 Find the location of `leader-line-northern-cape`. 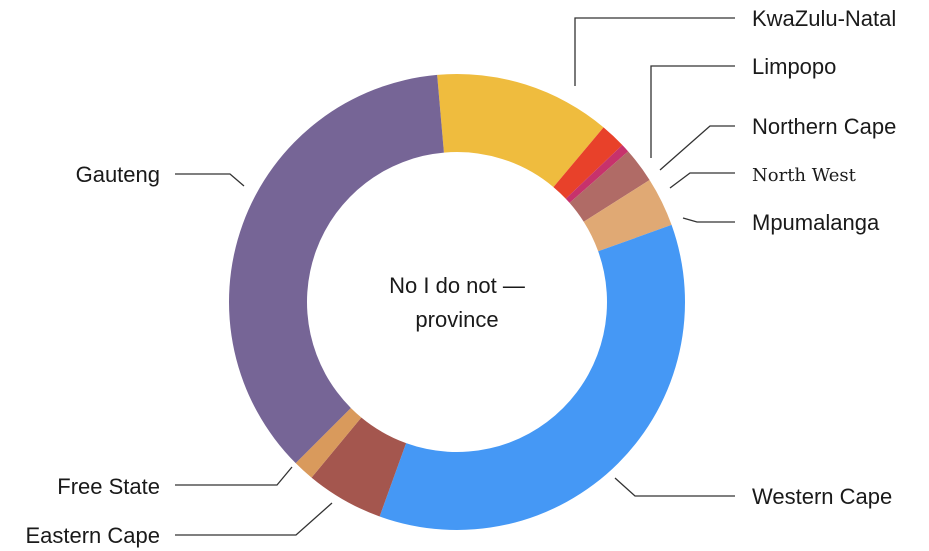

leader-line-northern-cape is located at coordinates (697, 148).